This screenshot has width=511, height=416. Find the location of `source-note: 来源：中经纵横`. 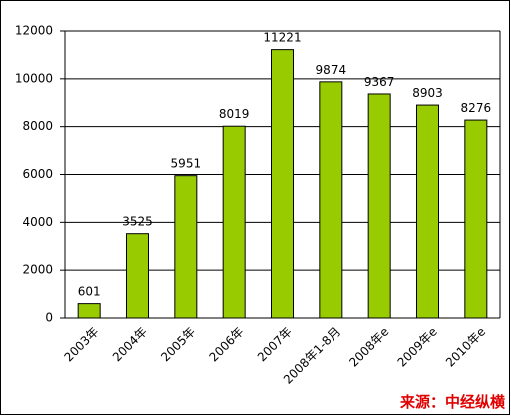

source-note: 来源：中经纵横 is located at coordinates (452, 402).